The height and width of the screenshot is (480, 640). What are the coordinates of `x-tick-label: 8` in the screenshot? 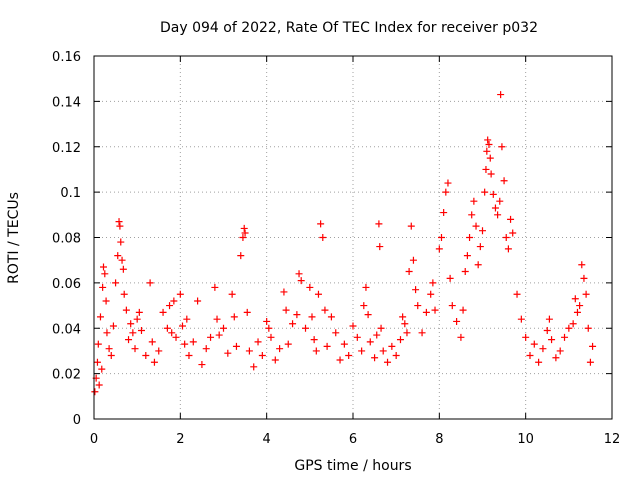 It's located at (439, 439).